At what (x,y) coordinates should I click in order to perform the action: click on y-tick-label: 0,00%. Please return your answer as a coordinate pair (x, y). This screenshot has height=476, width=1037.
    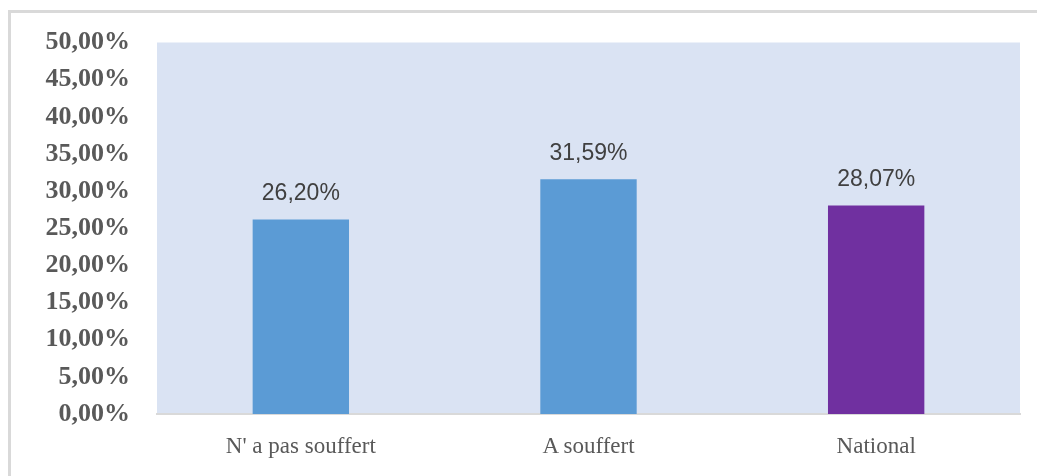
    Looking at the image, I should click on (94, 412).